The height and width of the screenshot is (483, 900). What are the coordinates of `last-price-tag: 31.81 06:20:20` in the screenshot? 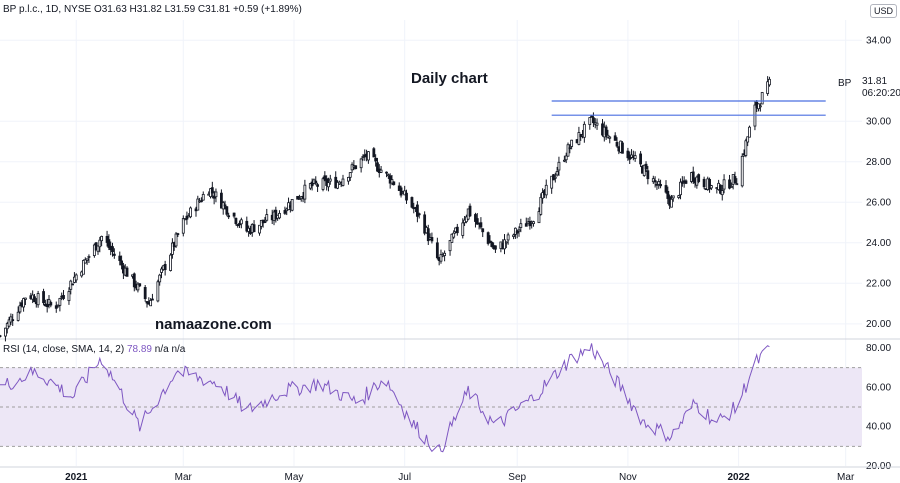 It's located at (881, 88).